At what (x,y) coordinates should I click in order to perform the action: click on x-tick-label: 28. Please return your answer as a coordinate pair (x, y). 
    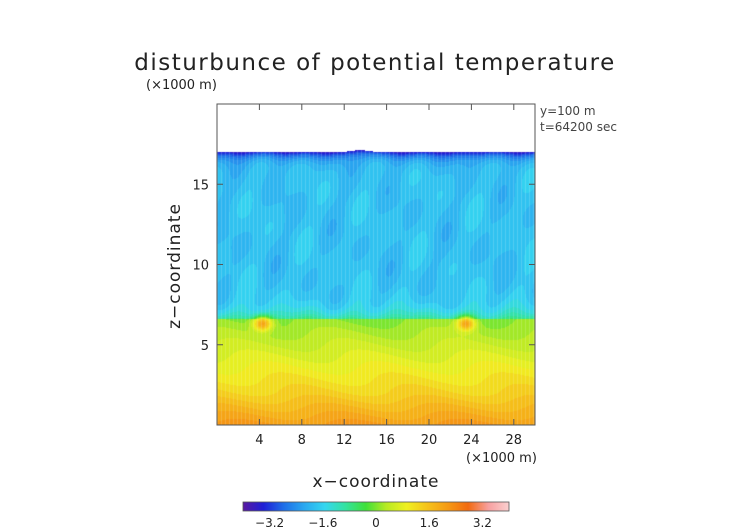
    Looking at the image, I should click on (514, 440).